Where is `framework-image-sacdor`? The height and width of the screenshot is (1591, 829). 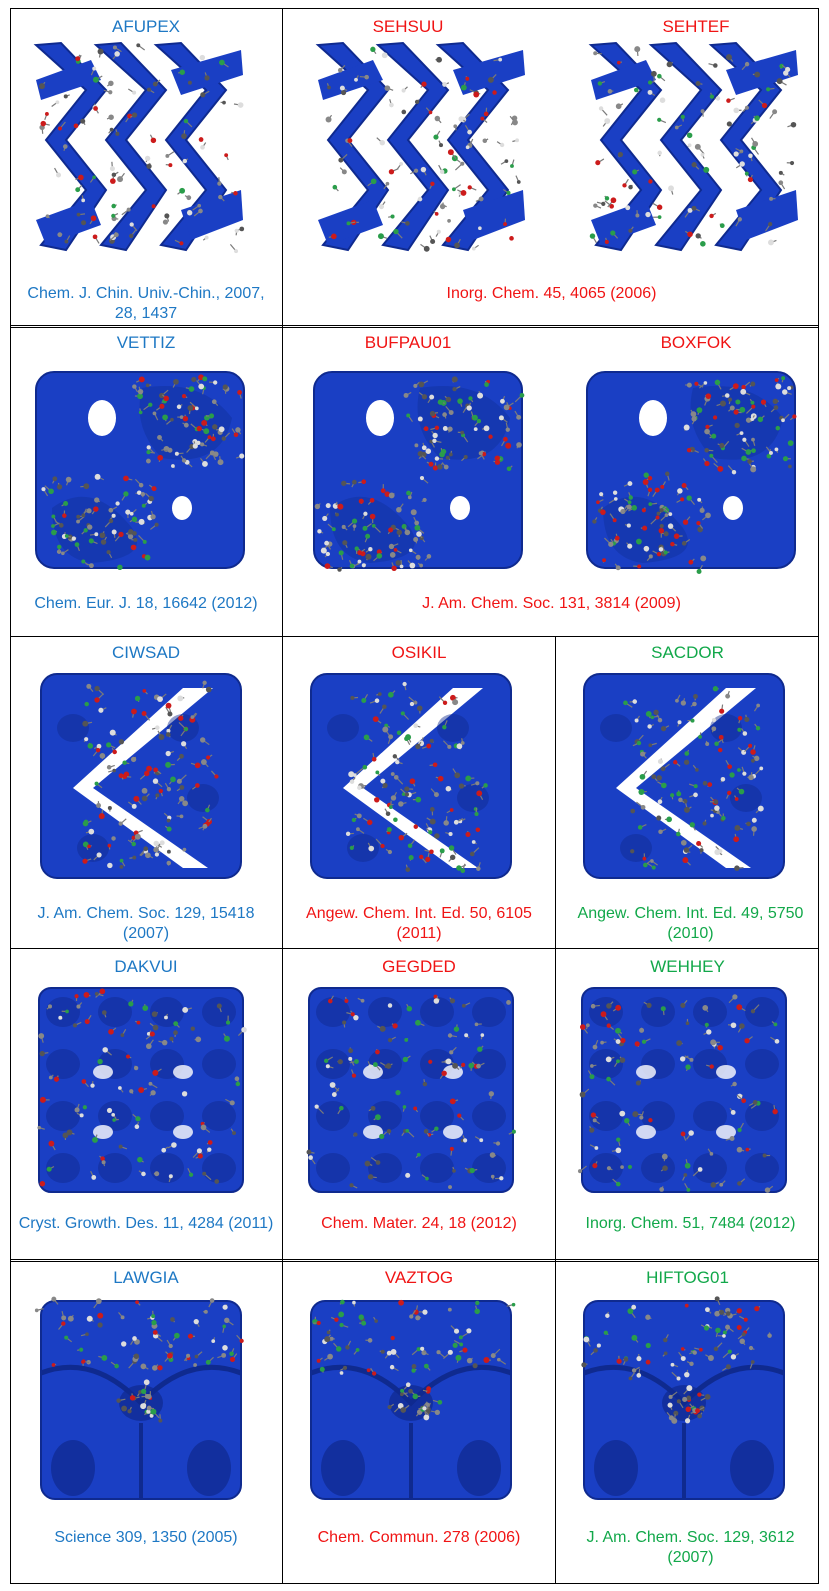
framework-image-sacdor is located at coordinates (684, 776).